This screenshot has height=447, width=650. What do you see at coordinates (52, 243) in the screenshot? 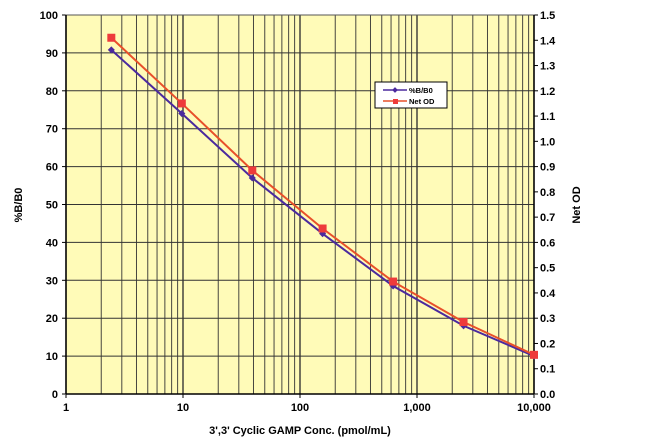
I see `y-tick-label: 40` at bounding box center [52, 243].